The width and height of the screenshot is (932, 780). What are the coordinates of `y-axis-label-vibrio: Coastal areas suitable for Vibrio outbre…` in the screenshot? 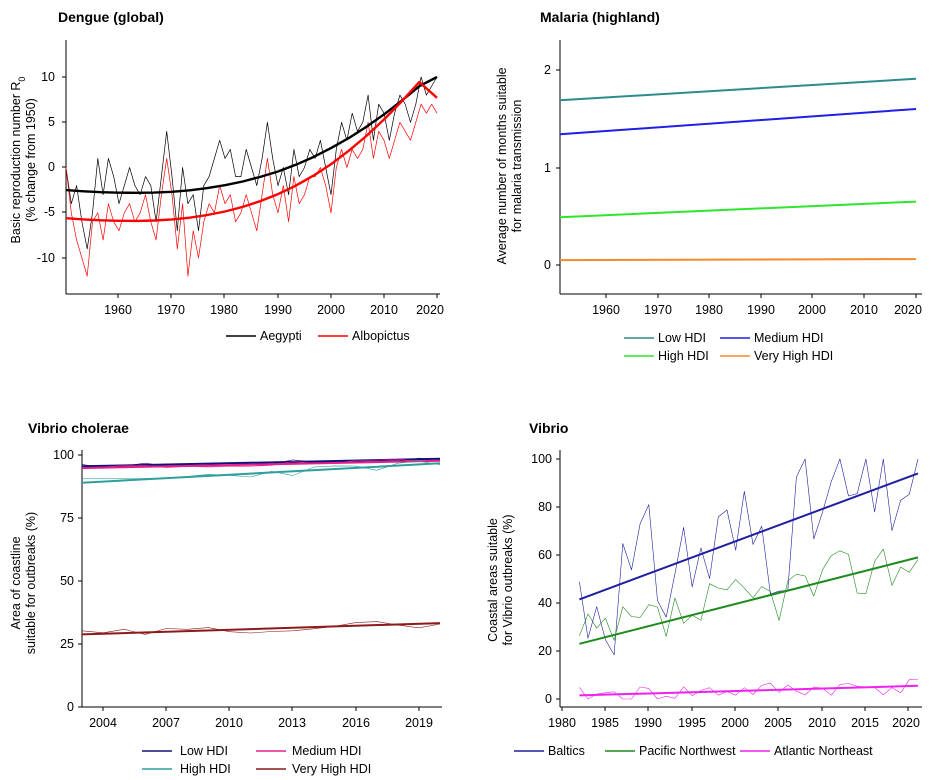 It's located at (500, 579).